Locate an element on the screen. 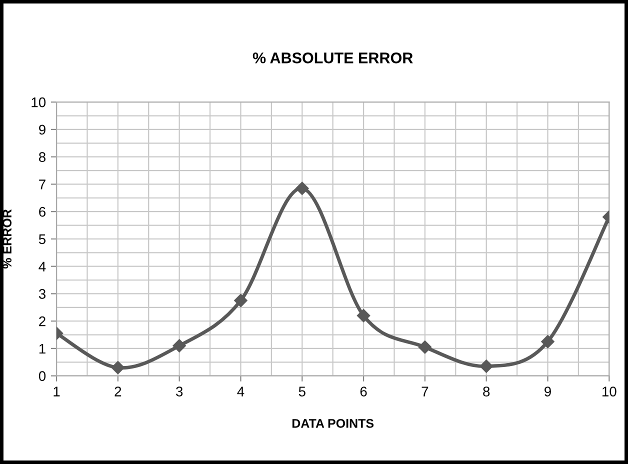 The image size is (628, 464). x-axis-title: DATA POINTS is located at coordinates (333, 423).